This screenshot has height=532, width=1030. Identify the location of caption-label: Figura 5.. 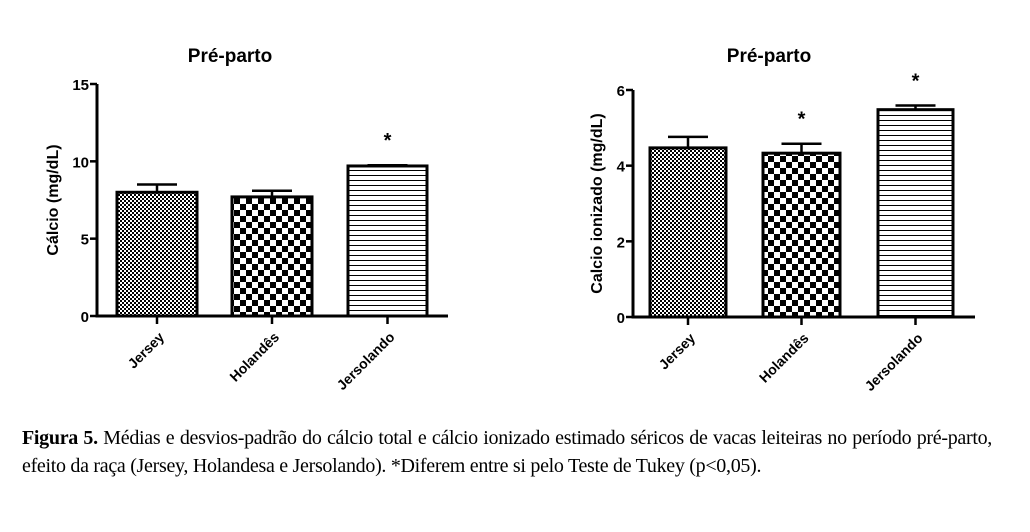
(60, 438).